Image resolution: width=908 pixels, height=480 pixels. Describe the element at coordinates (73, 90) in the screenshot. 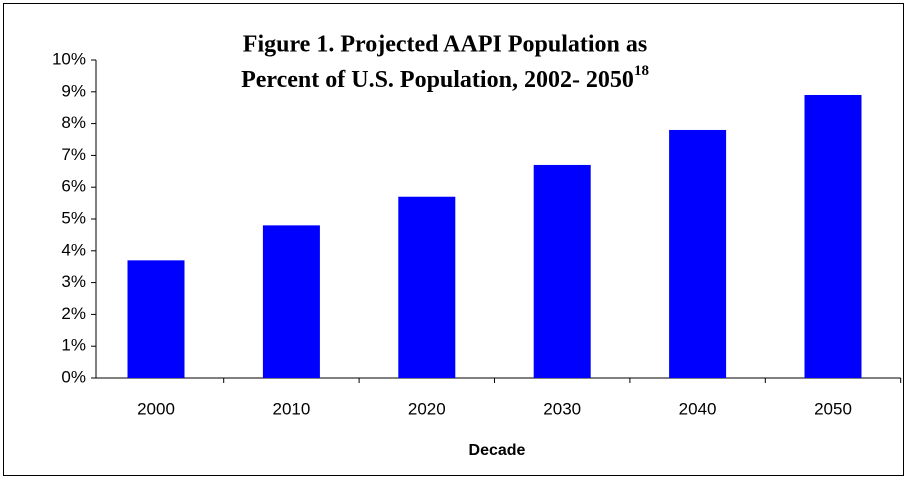

I see `y-tick-label: 9%` at that location.